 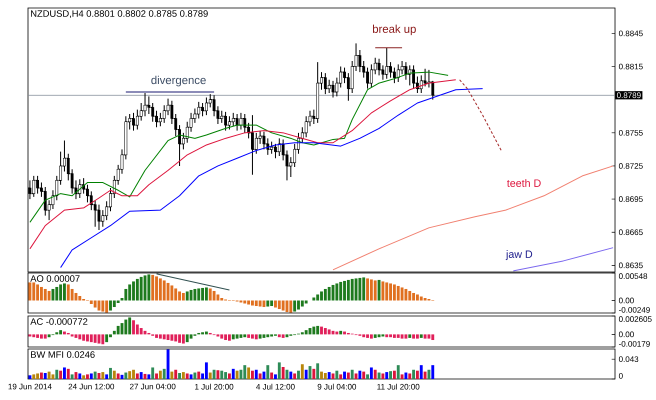 What do you see at coordinates (630, 199) in the screenshot?
I see `y-tick-label: 0.8695` at bounding box center [630, 199].